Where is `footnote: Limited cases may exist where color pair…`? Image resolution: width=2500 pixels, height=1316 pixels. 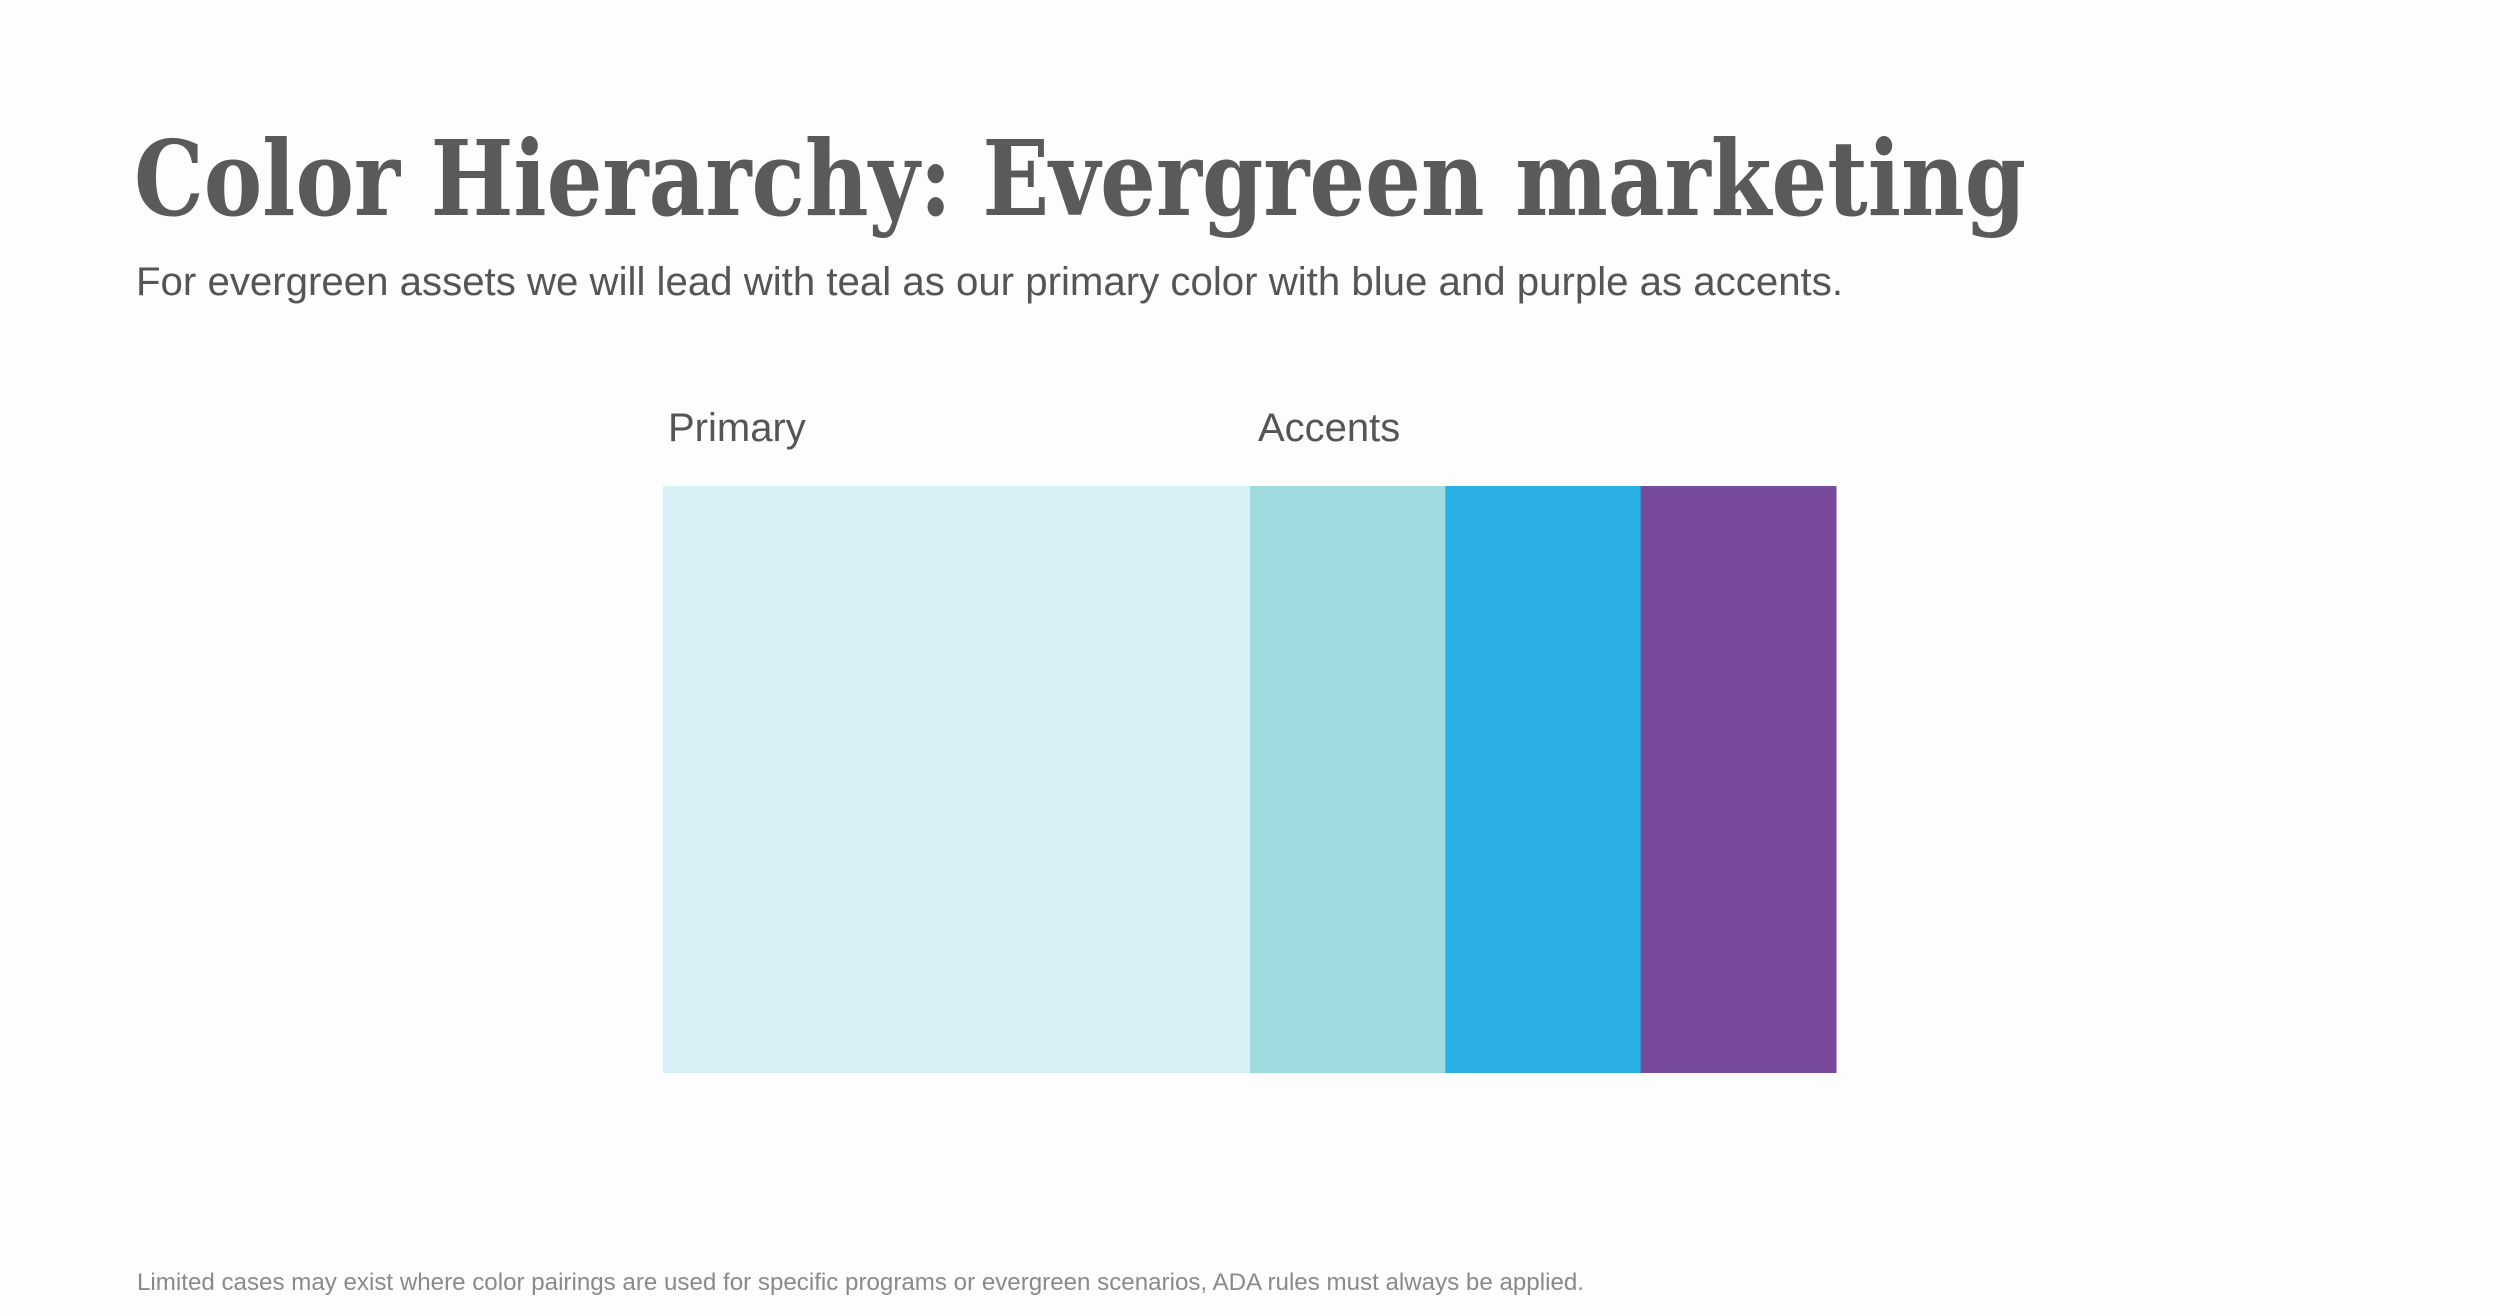 footnote: Limited cases may exist where color pair… is located at coordinates (860, 1282).